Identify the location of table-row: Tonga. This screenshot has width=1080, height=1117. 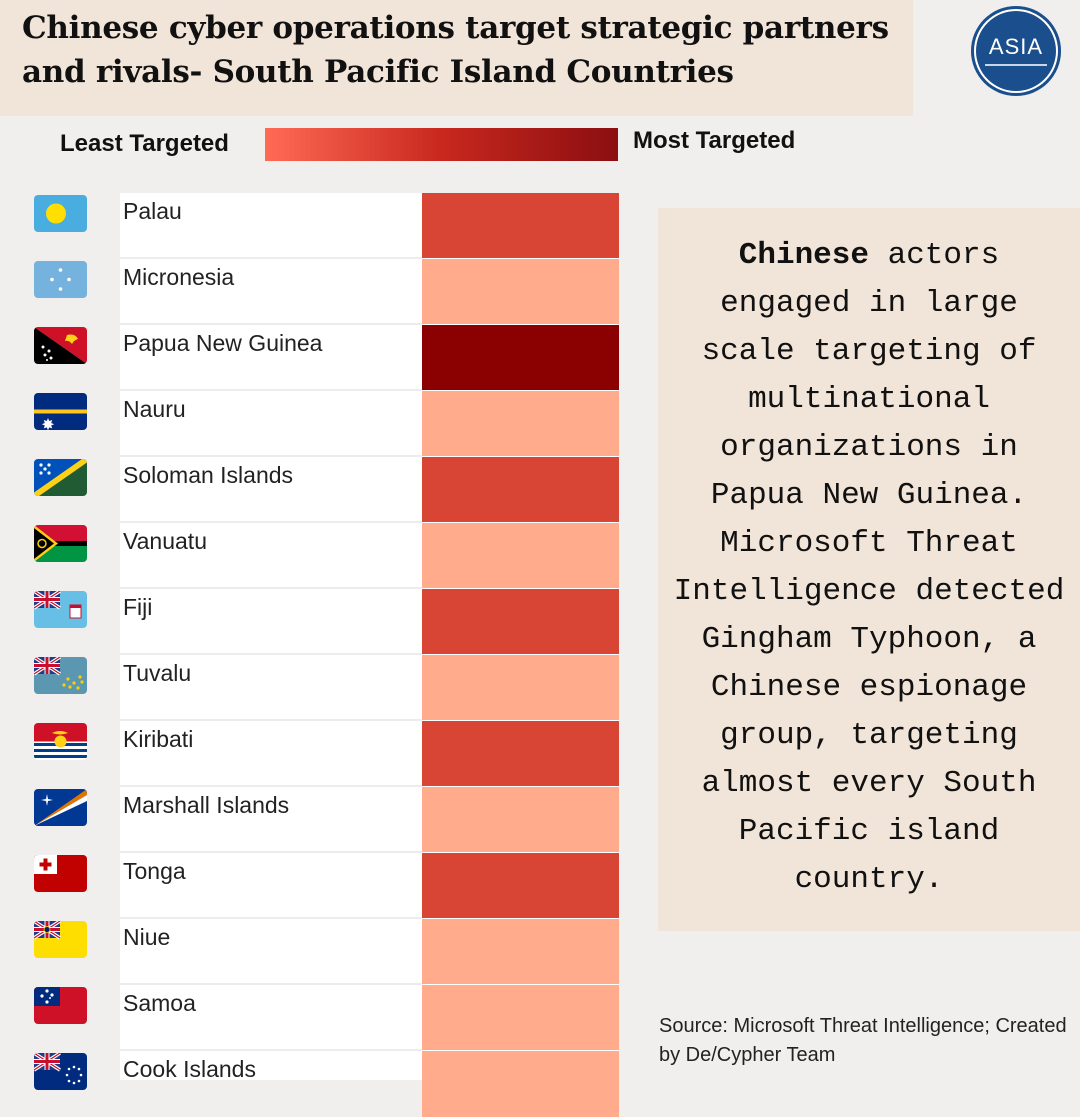
(369, 886).